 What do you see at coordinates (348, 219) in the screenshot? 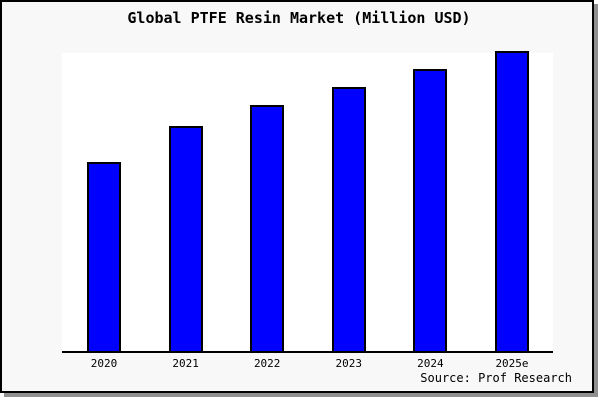
I see `bar-2023` at bounding box center [348, 219].